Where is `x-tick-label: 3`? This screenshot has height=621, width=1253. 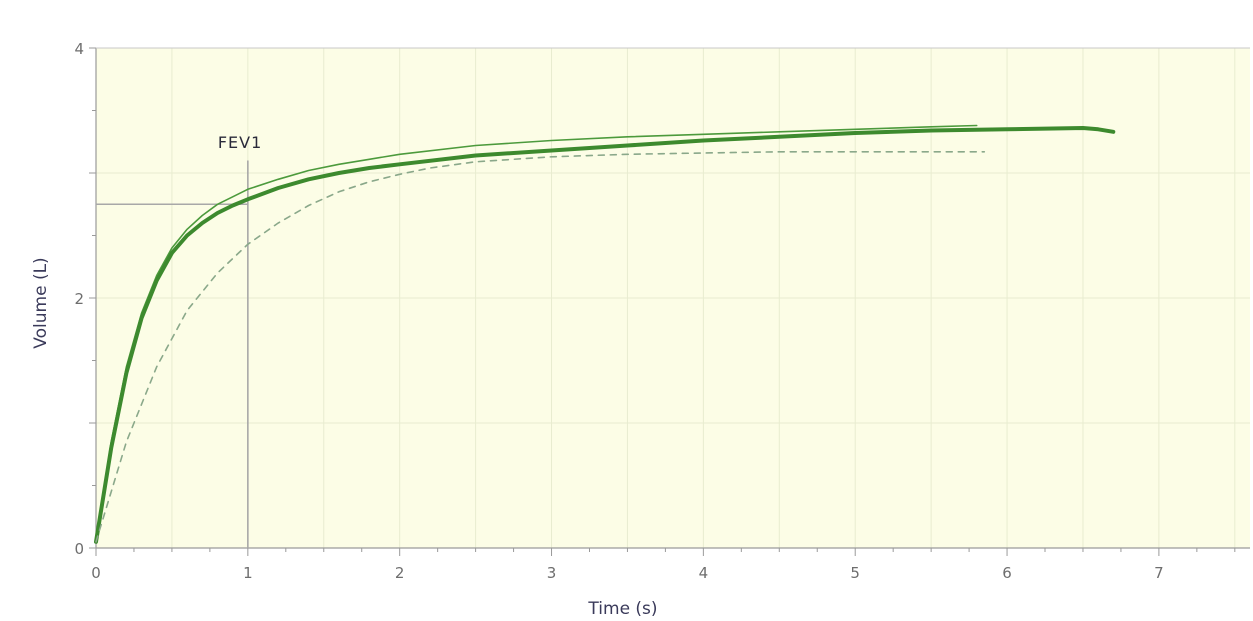 x-tick-label: 3 is located at coordinates (552, 573).